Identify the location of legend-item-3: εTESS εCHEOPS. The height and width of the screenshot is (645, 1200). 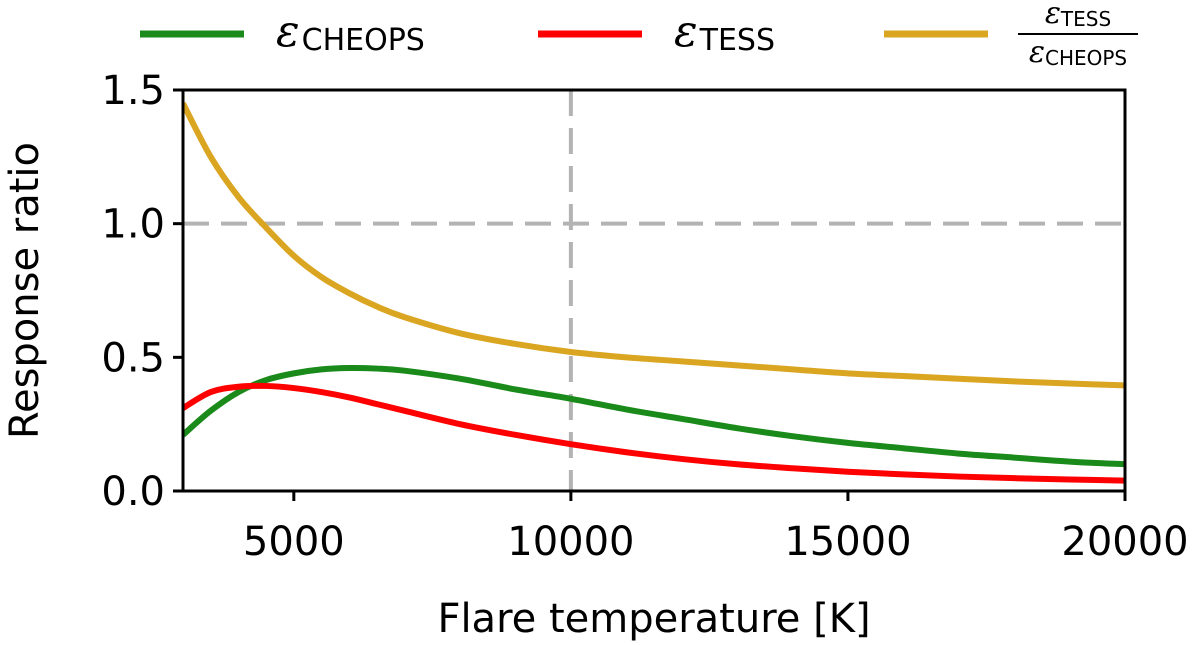
(1011, 35).